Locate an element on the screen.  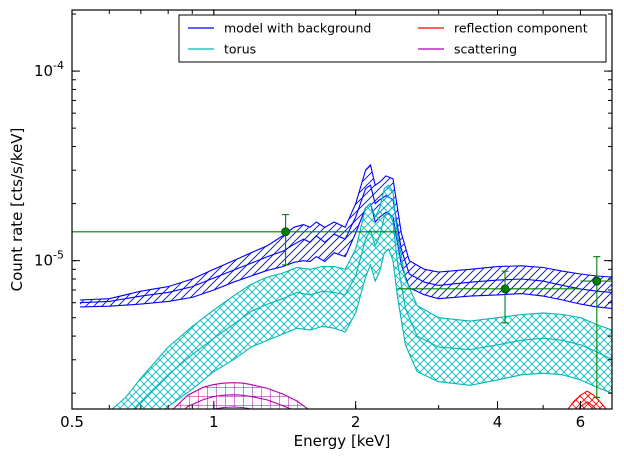
legend-label: scattering is located at coordinates (485, 49).